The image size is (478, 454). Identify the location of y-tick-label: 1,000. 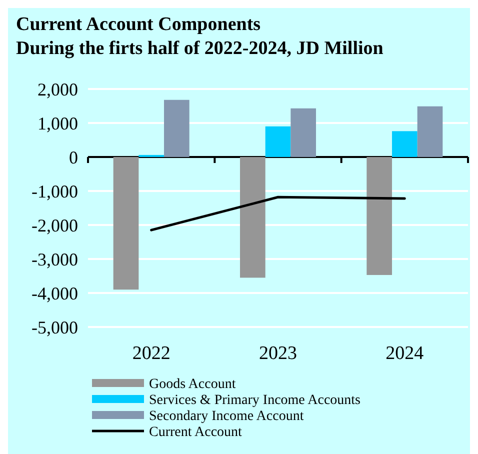
(58, 123).